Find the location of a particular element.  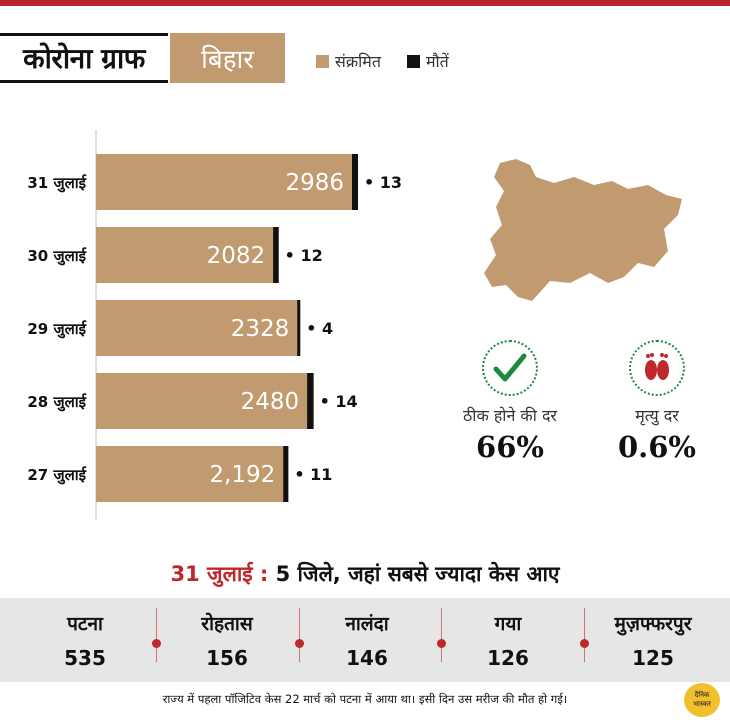

district-name: रोहतास is located at coordinates (227, 624).